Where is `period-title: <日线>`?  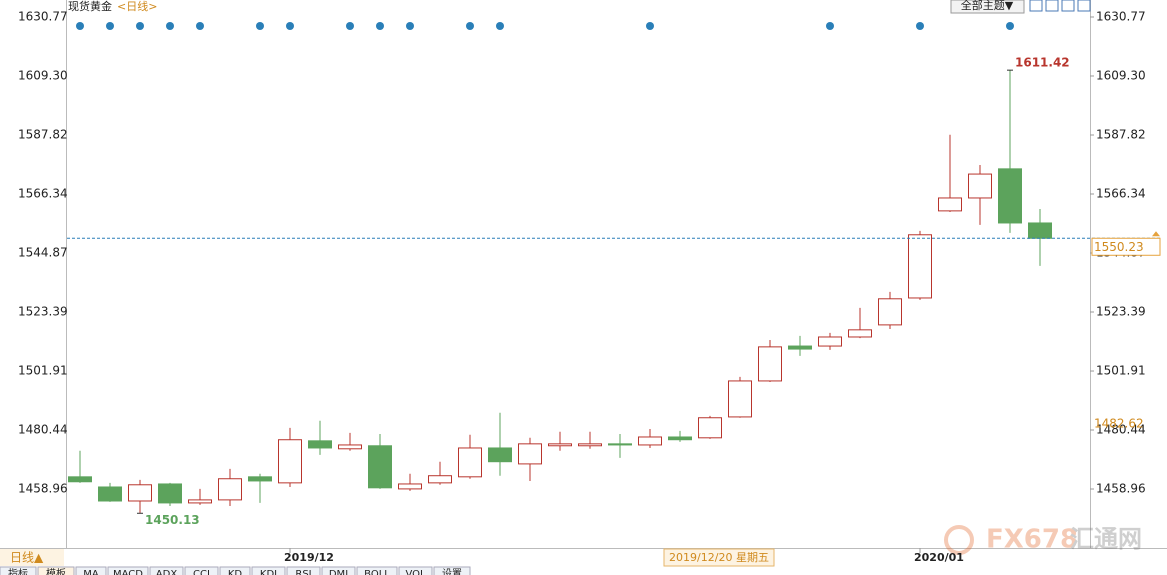
period-title: <日线> is located at coordinates (137, 6).